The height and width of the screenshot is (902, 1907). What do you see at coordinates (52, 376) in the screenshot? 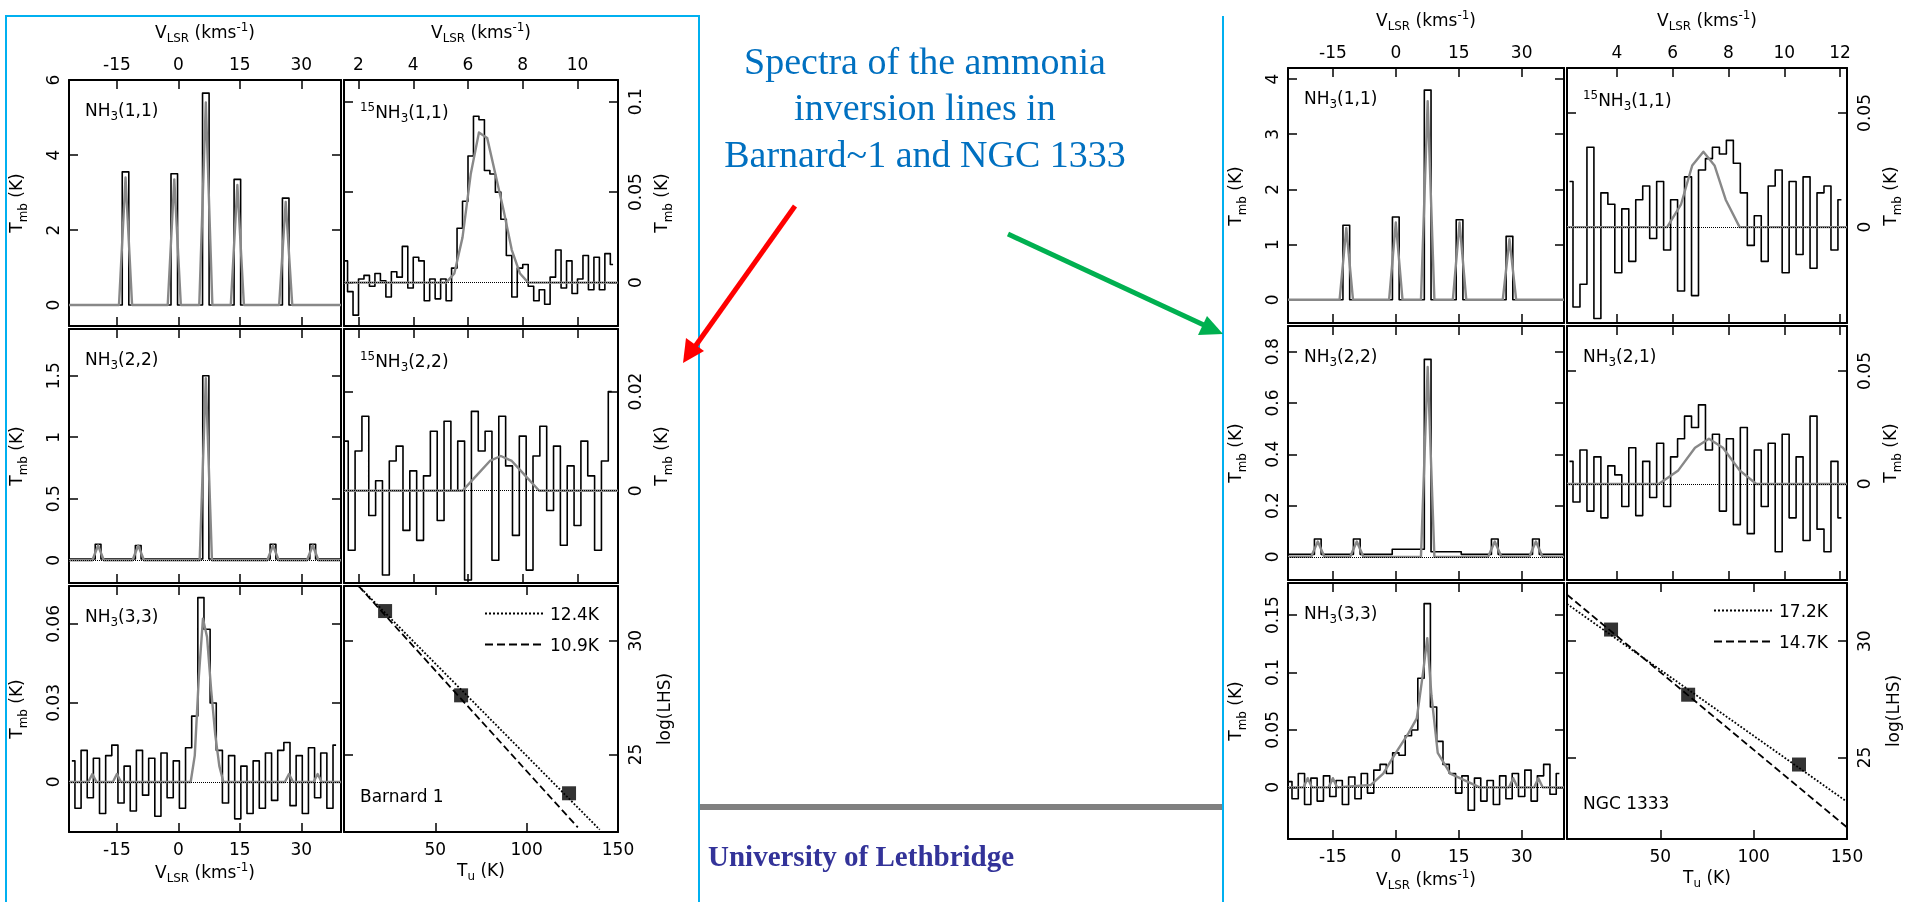
I see `y-tick-label: 1.5` at bounding box center [52, 376].